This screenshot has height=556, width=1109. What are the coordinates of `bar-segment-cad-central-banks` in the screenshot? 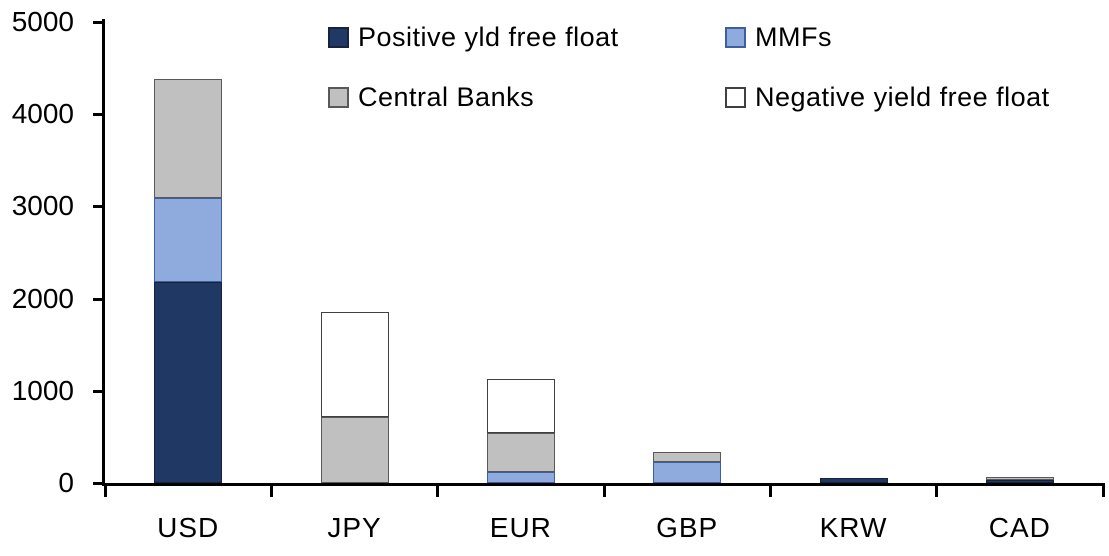 It's located at (1019, 478).